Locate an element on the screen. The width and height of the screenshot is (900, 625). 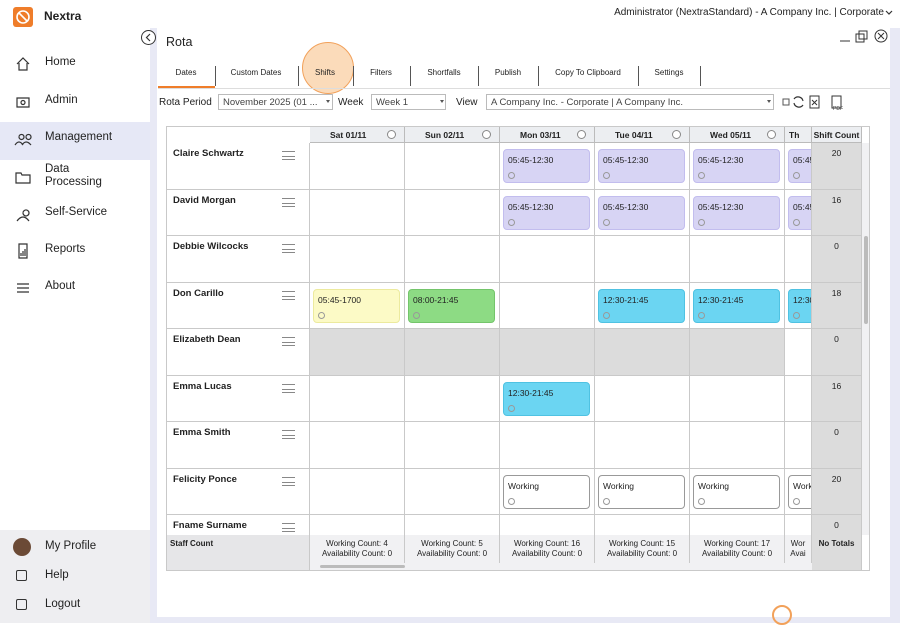
day-cell: Working is located at coordinates (642, 491).